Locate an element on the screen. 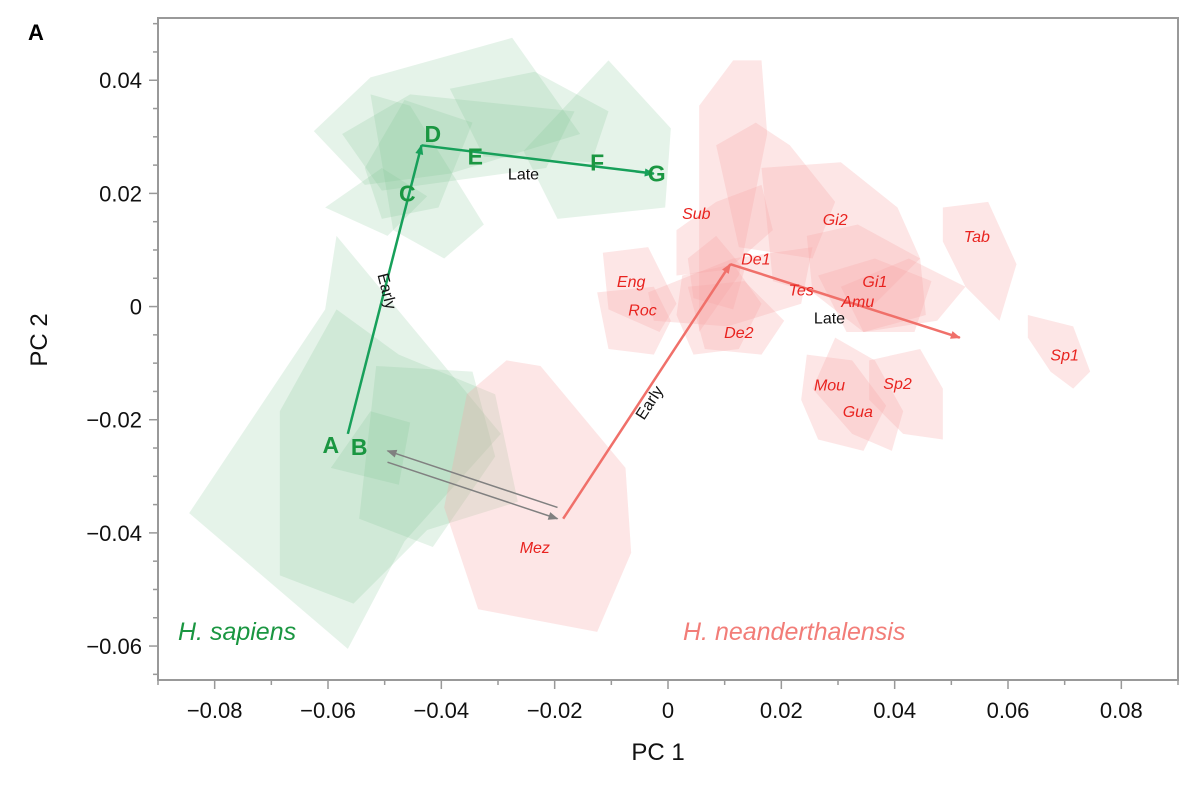 The width and height of the screenshot is (1194, 786). neanderthal-site-Eng: Eng is located at coordinates (631, 282).